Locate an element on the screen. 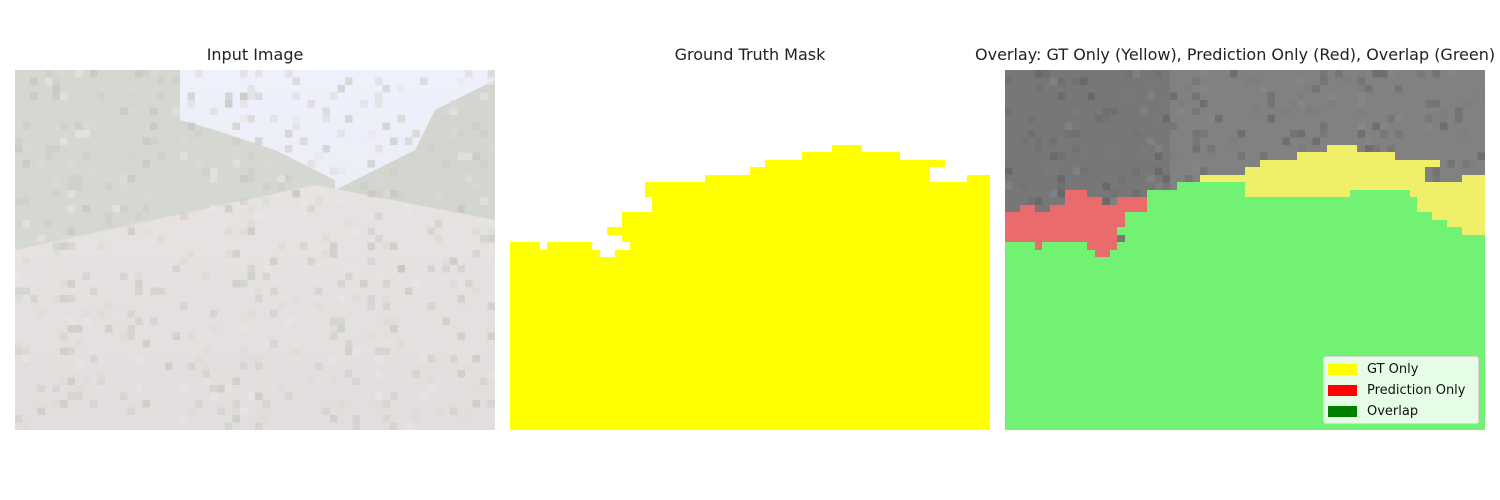 Image resolution: width=1500 pixels, height=500 pixels. input-image-title: Input Image is located at coordinates (255, 54).